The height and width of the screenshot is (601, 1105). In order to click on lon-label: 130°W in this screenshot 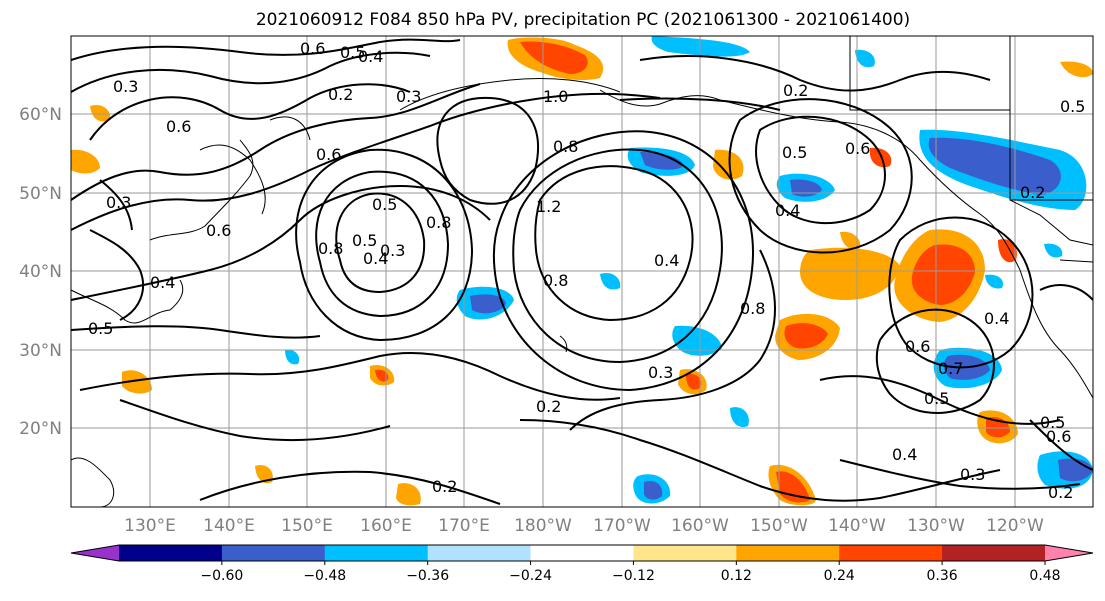, I will do `click(936, 526)`.